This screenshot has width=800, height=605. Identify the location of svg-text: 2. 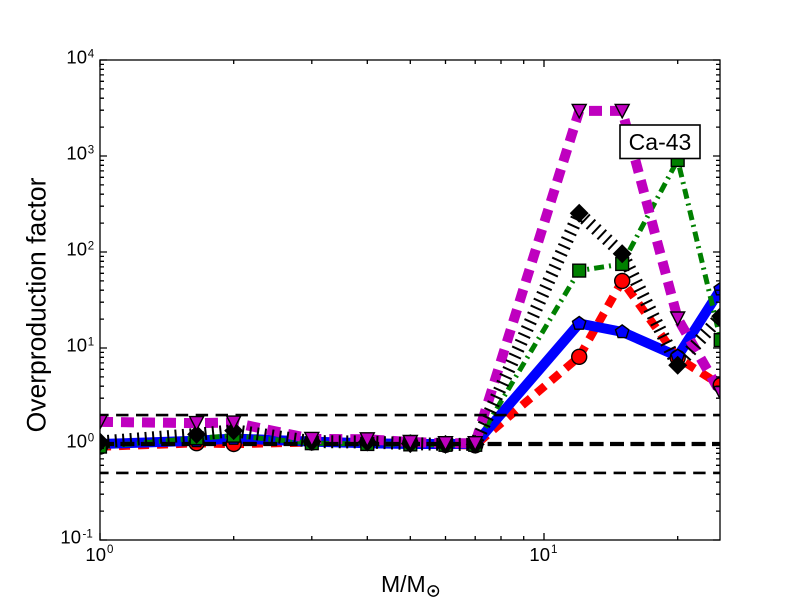
(91, 247).